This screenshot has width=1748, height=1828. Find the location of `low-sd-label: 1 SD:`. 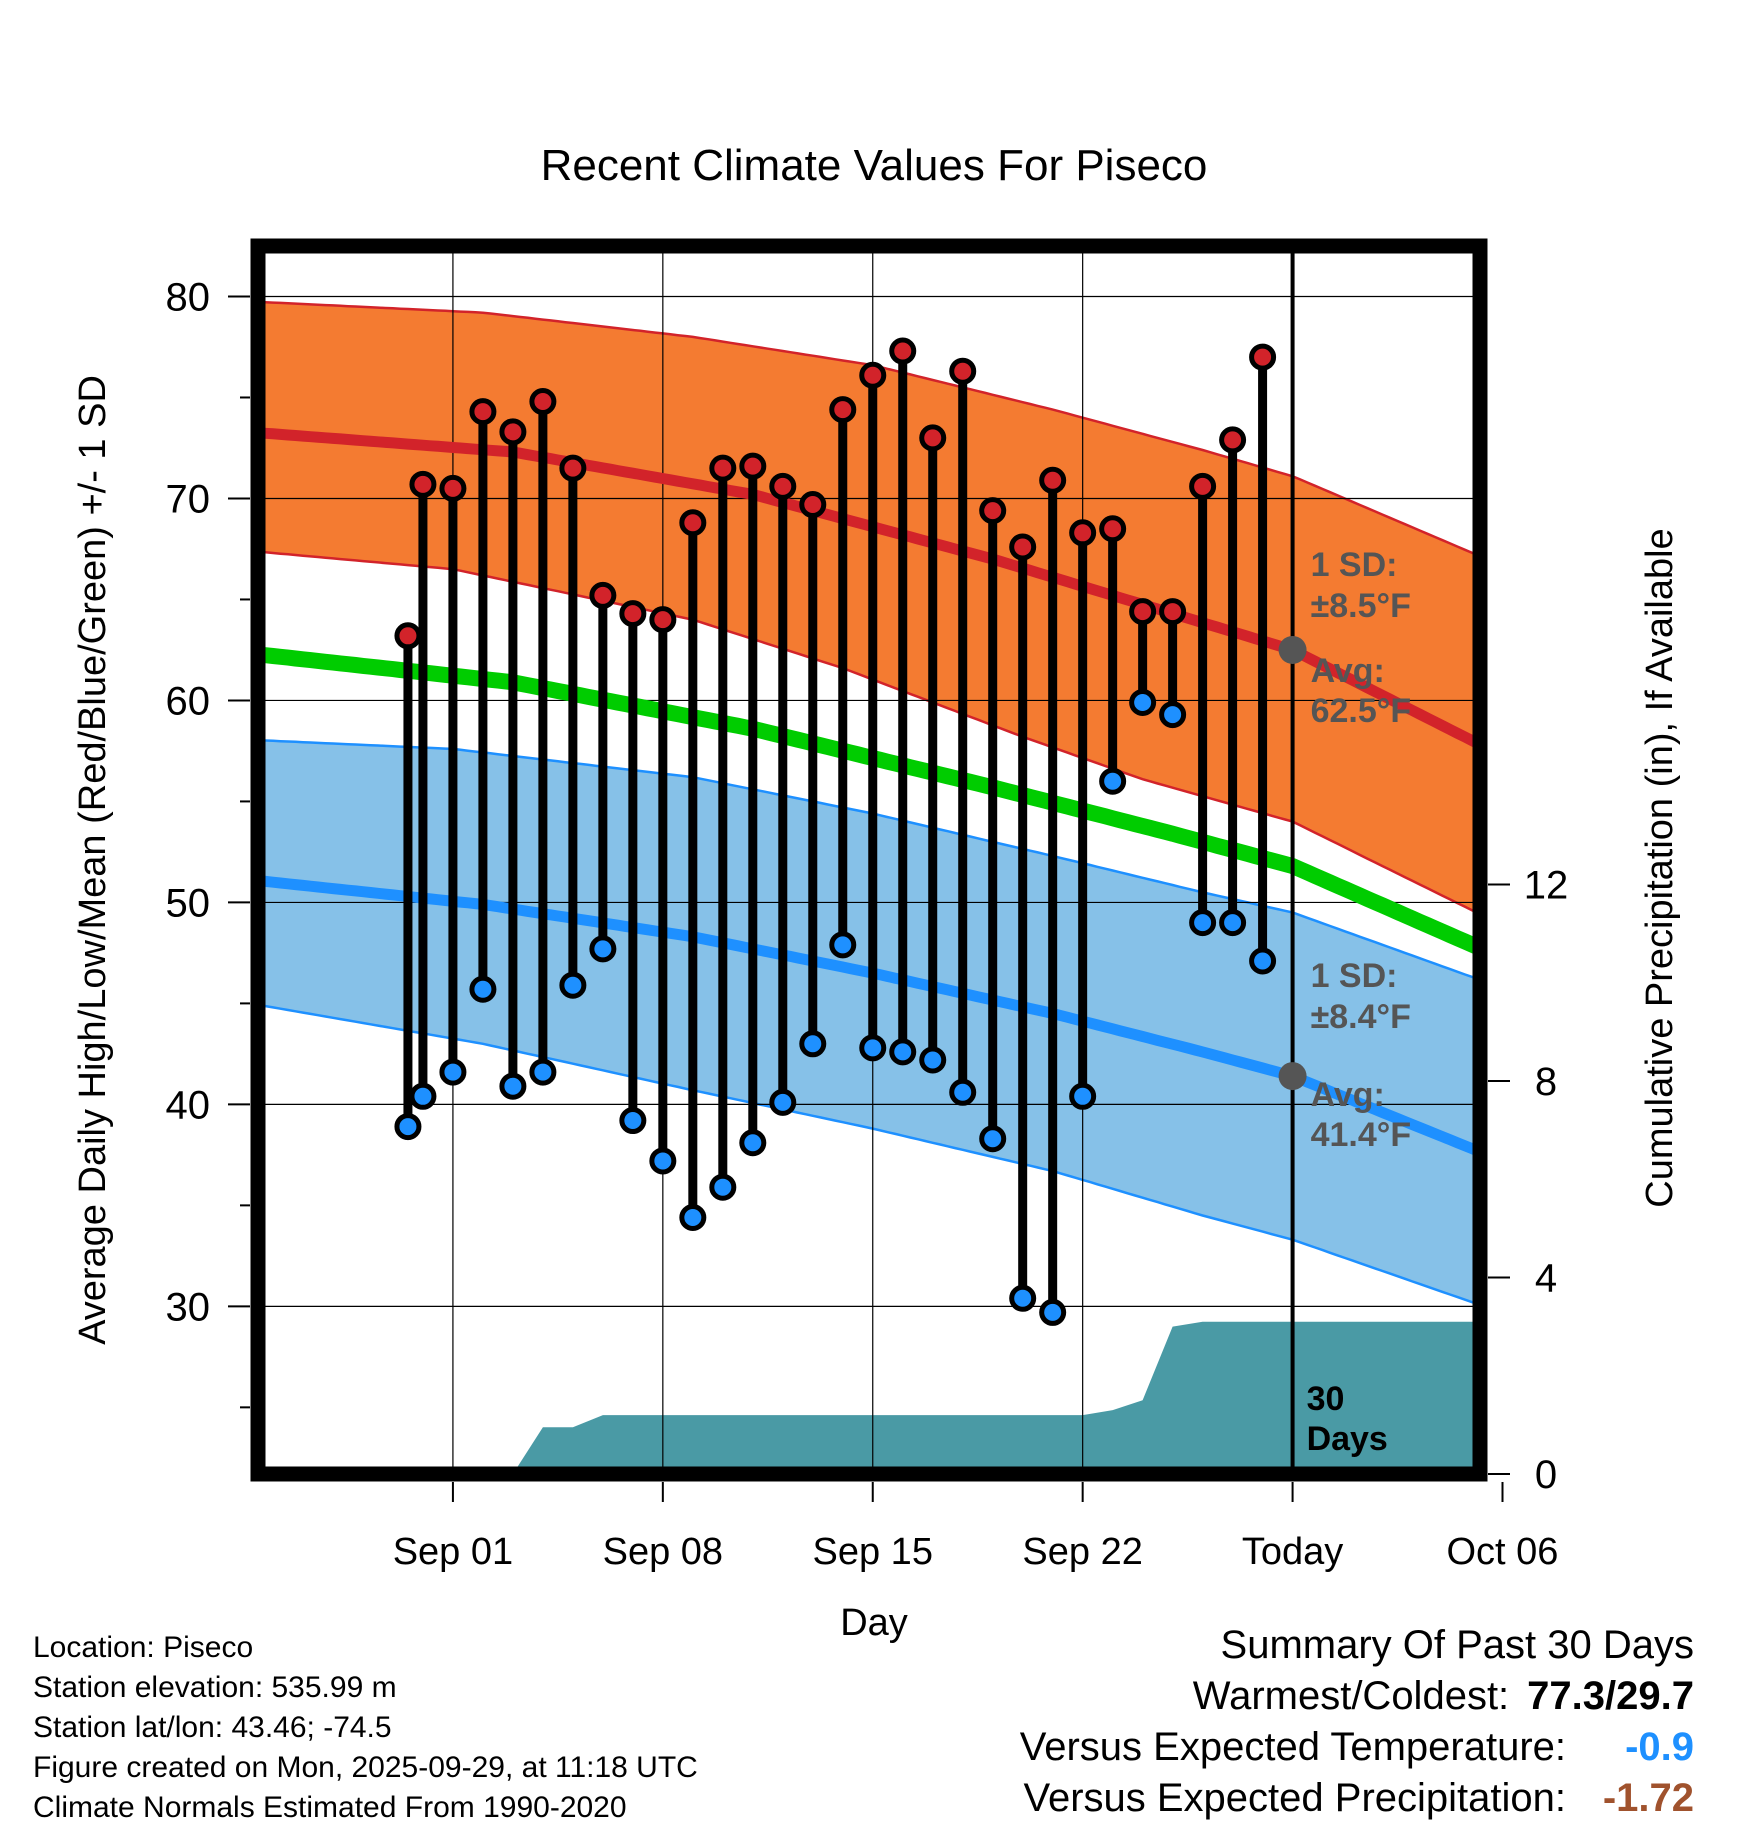

low-sd-label: 1 SD: is located at coordinates (1354, 976).